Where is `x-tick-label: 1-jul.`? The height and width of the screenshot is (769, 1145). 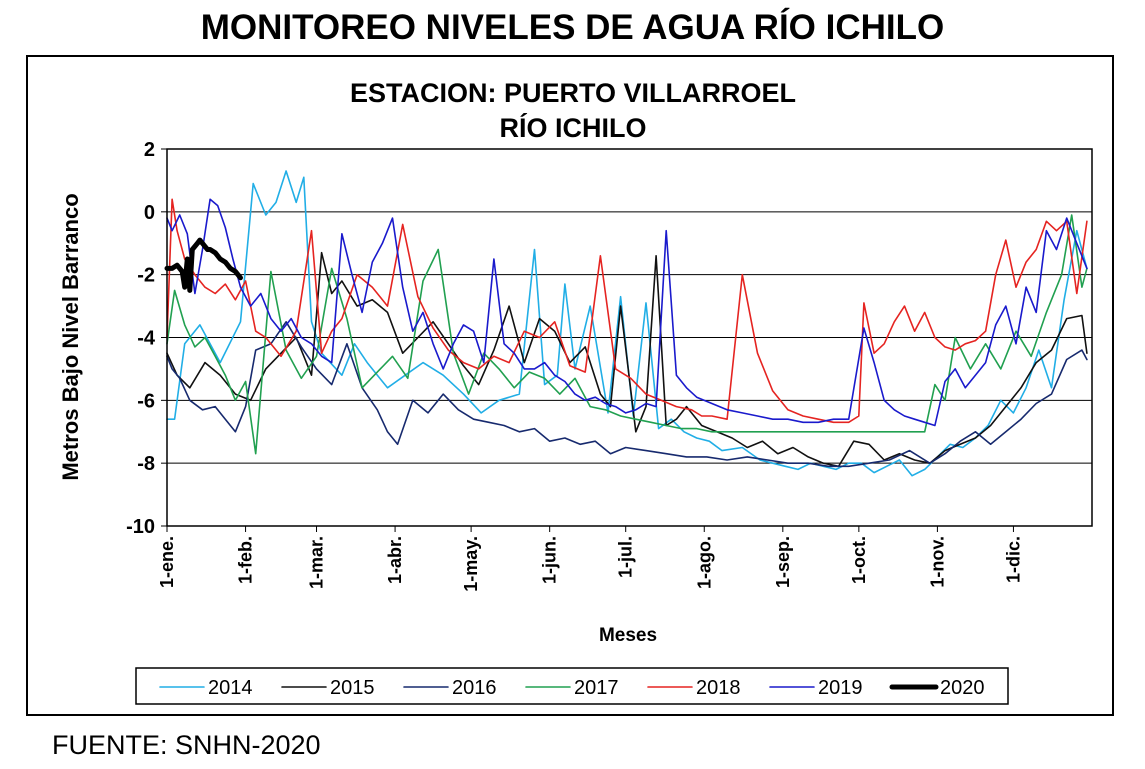 x-tick-label: 1-jul. is located at coordinates (626, 557).